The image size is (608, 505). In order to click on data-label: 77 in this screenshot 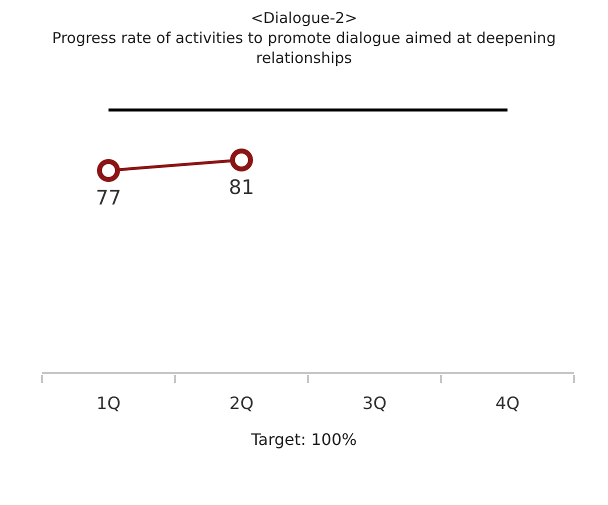, I will do `click(109, 198)`.